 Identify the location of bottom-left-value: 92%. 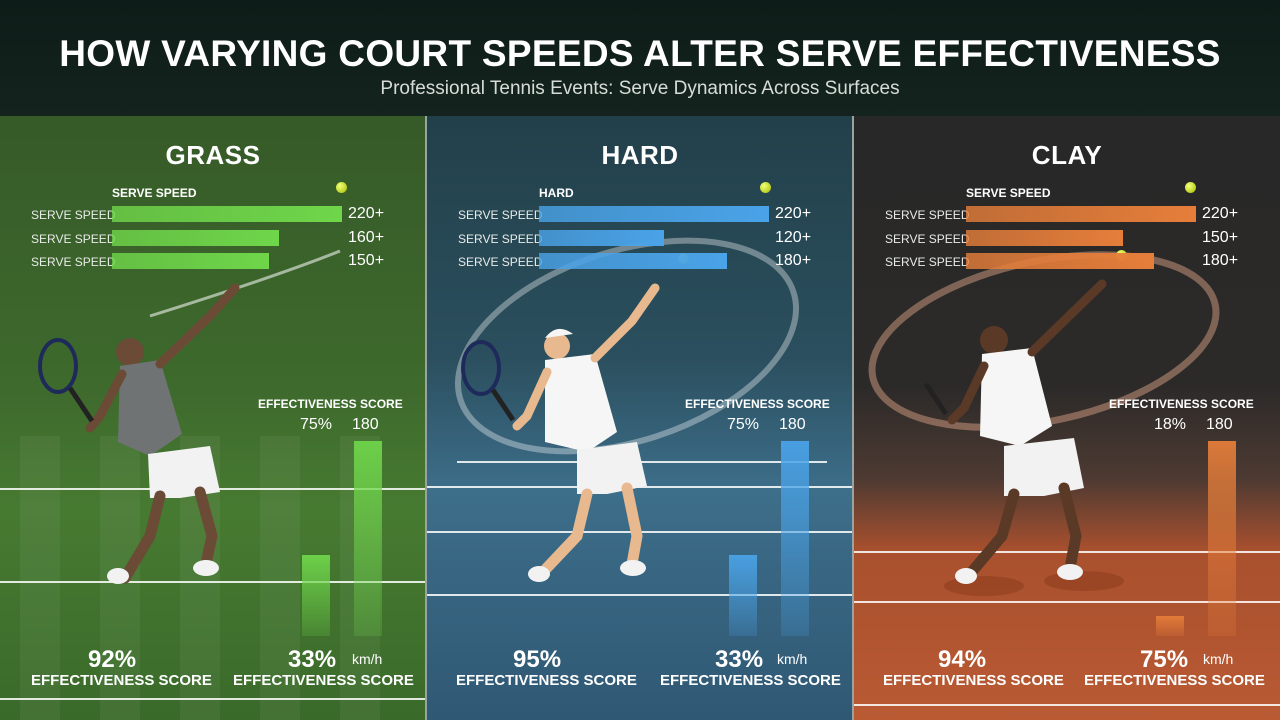
(112, 659).